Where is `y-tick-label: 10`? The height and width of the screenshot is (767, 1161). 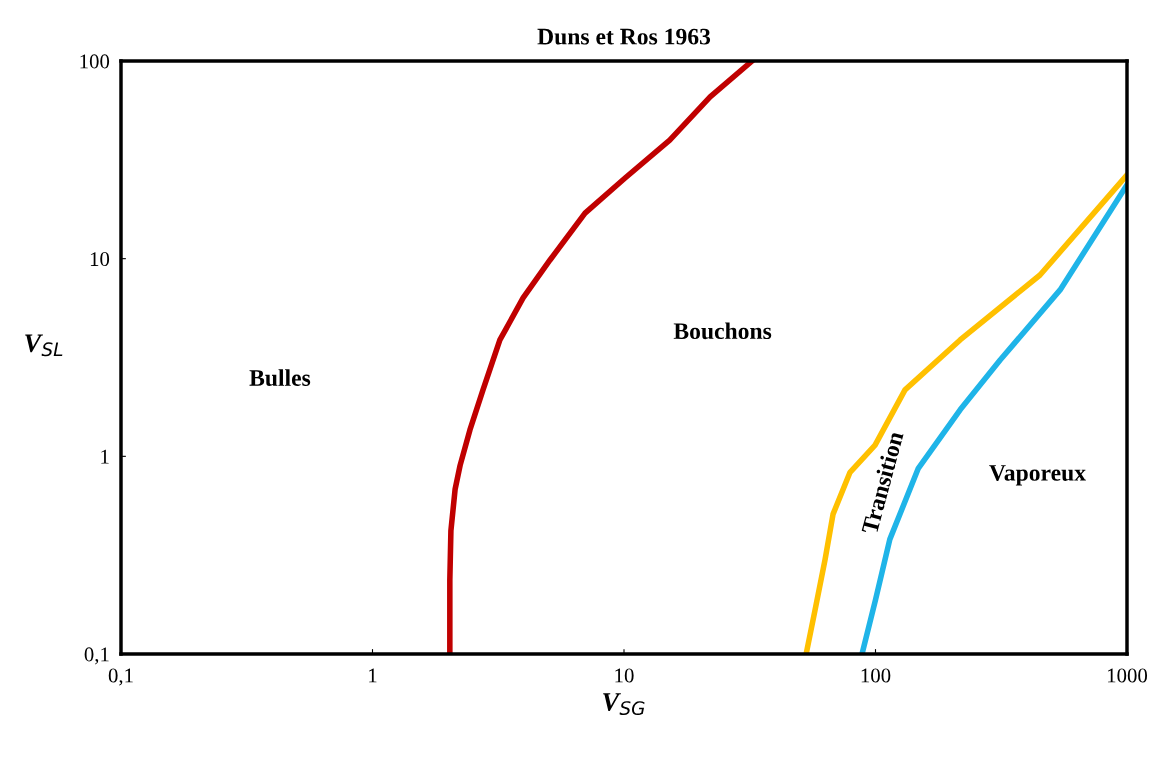
y-tick-label: 10 is located at coordinates (100, 259).